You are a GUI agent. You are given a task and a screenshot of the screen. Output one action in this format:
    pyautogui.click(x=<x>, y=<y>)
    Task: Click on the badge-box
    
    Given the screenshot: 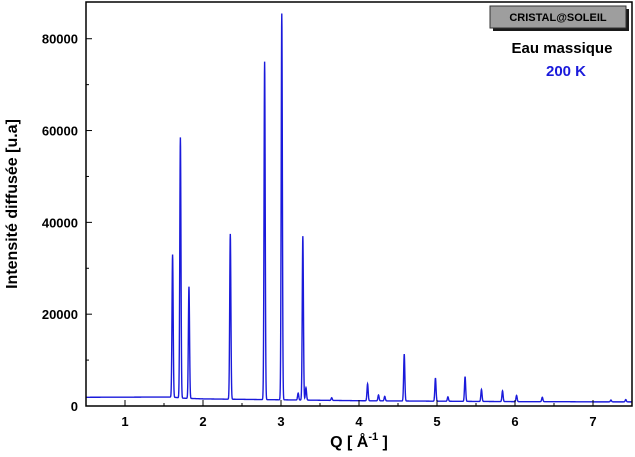 What is the action you would take?
    pyautogui.click(x=558, y=17)
    